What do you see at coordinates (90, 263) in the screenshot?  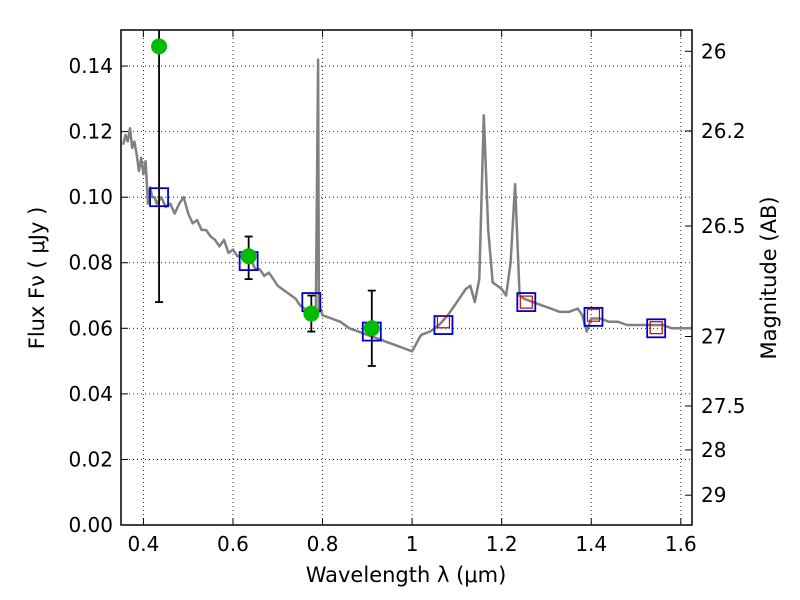 I see `y-tick-label: 0.08` at bounding box center [90, 263].